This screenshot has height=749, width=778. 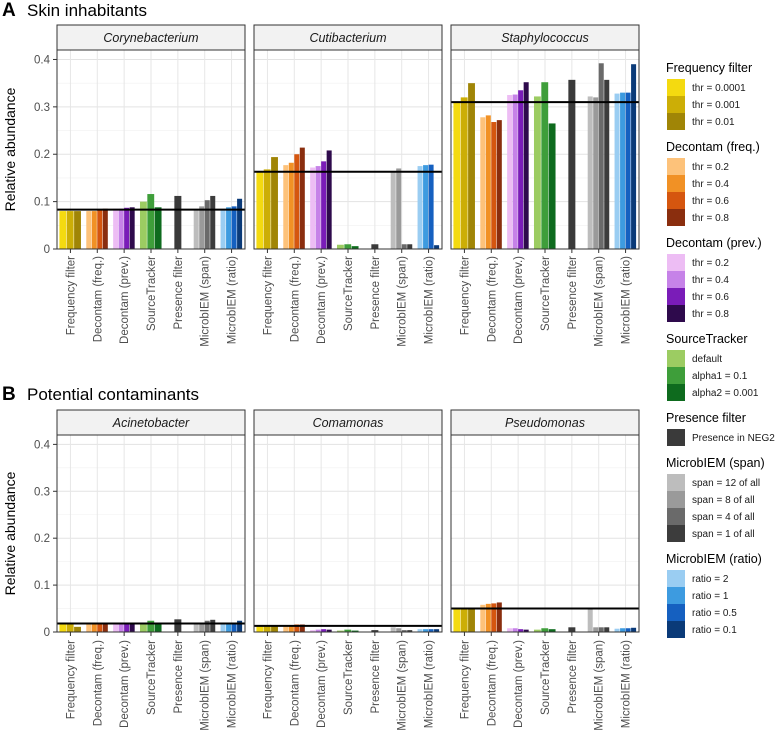 I want to click on facet-strip-label: Cutibacterium, so click(x=347, y=38).